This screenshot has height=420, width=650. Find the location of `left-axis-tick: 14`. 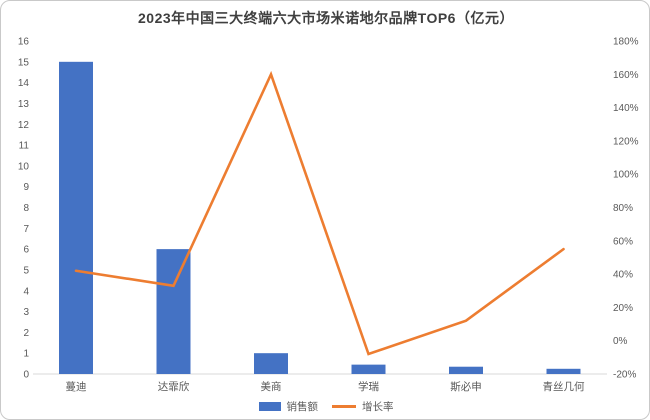

left-axis-tick: 14 is located at coordinates (24, 83).